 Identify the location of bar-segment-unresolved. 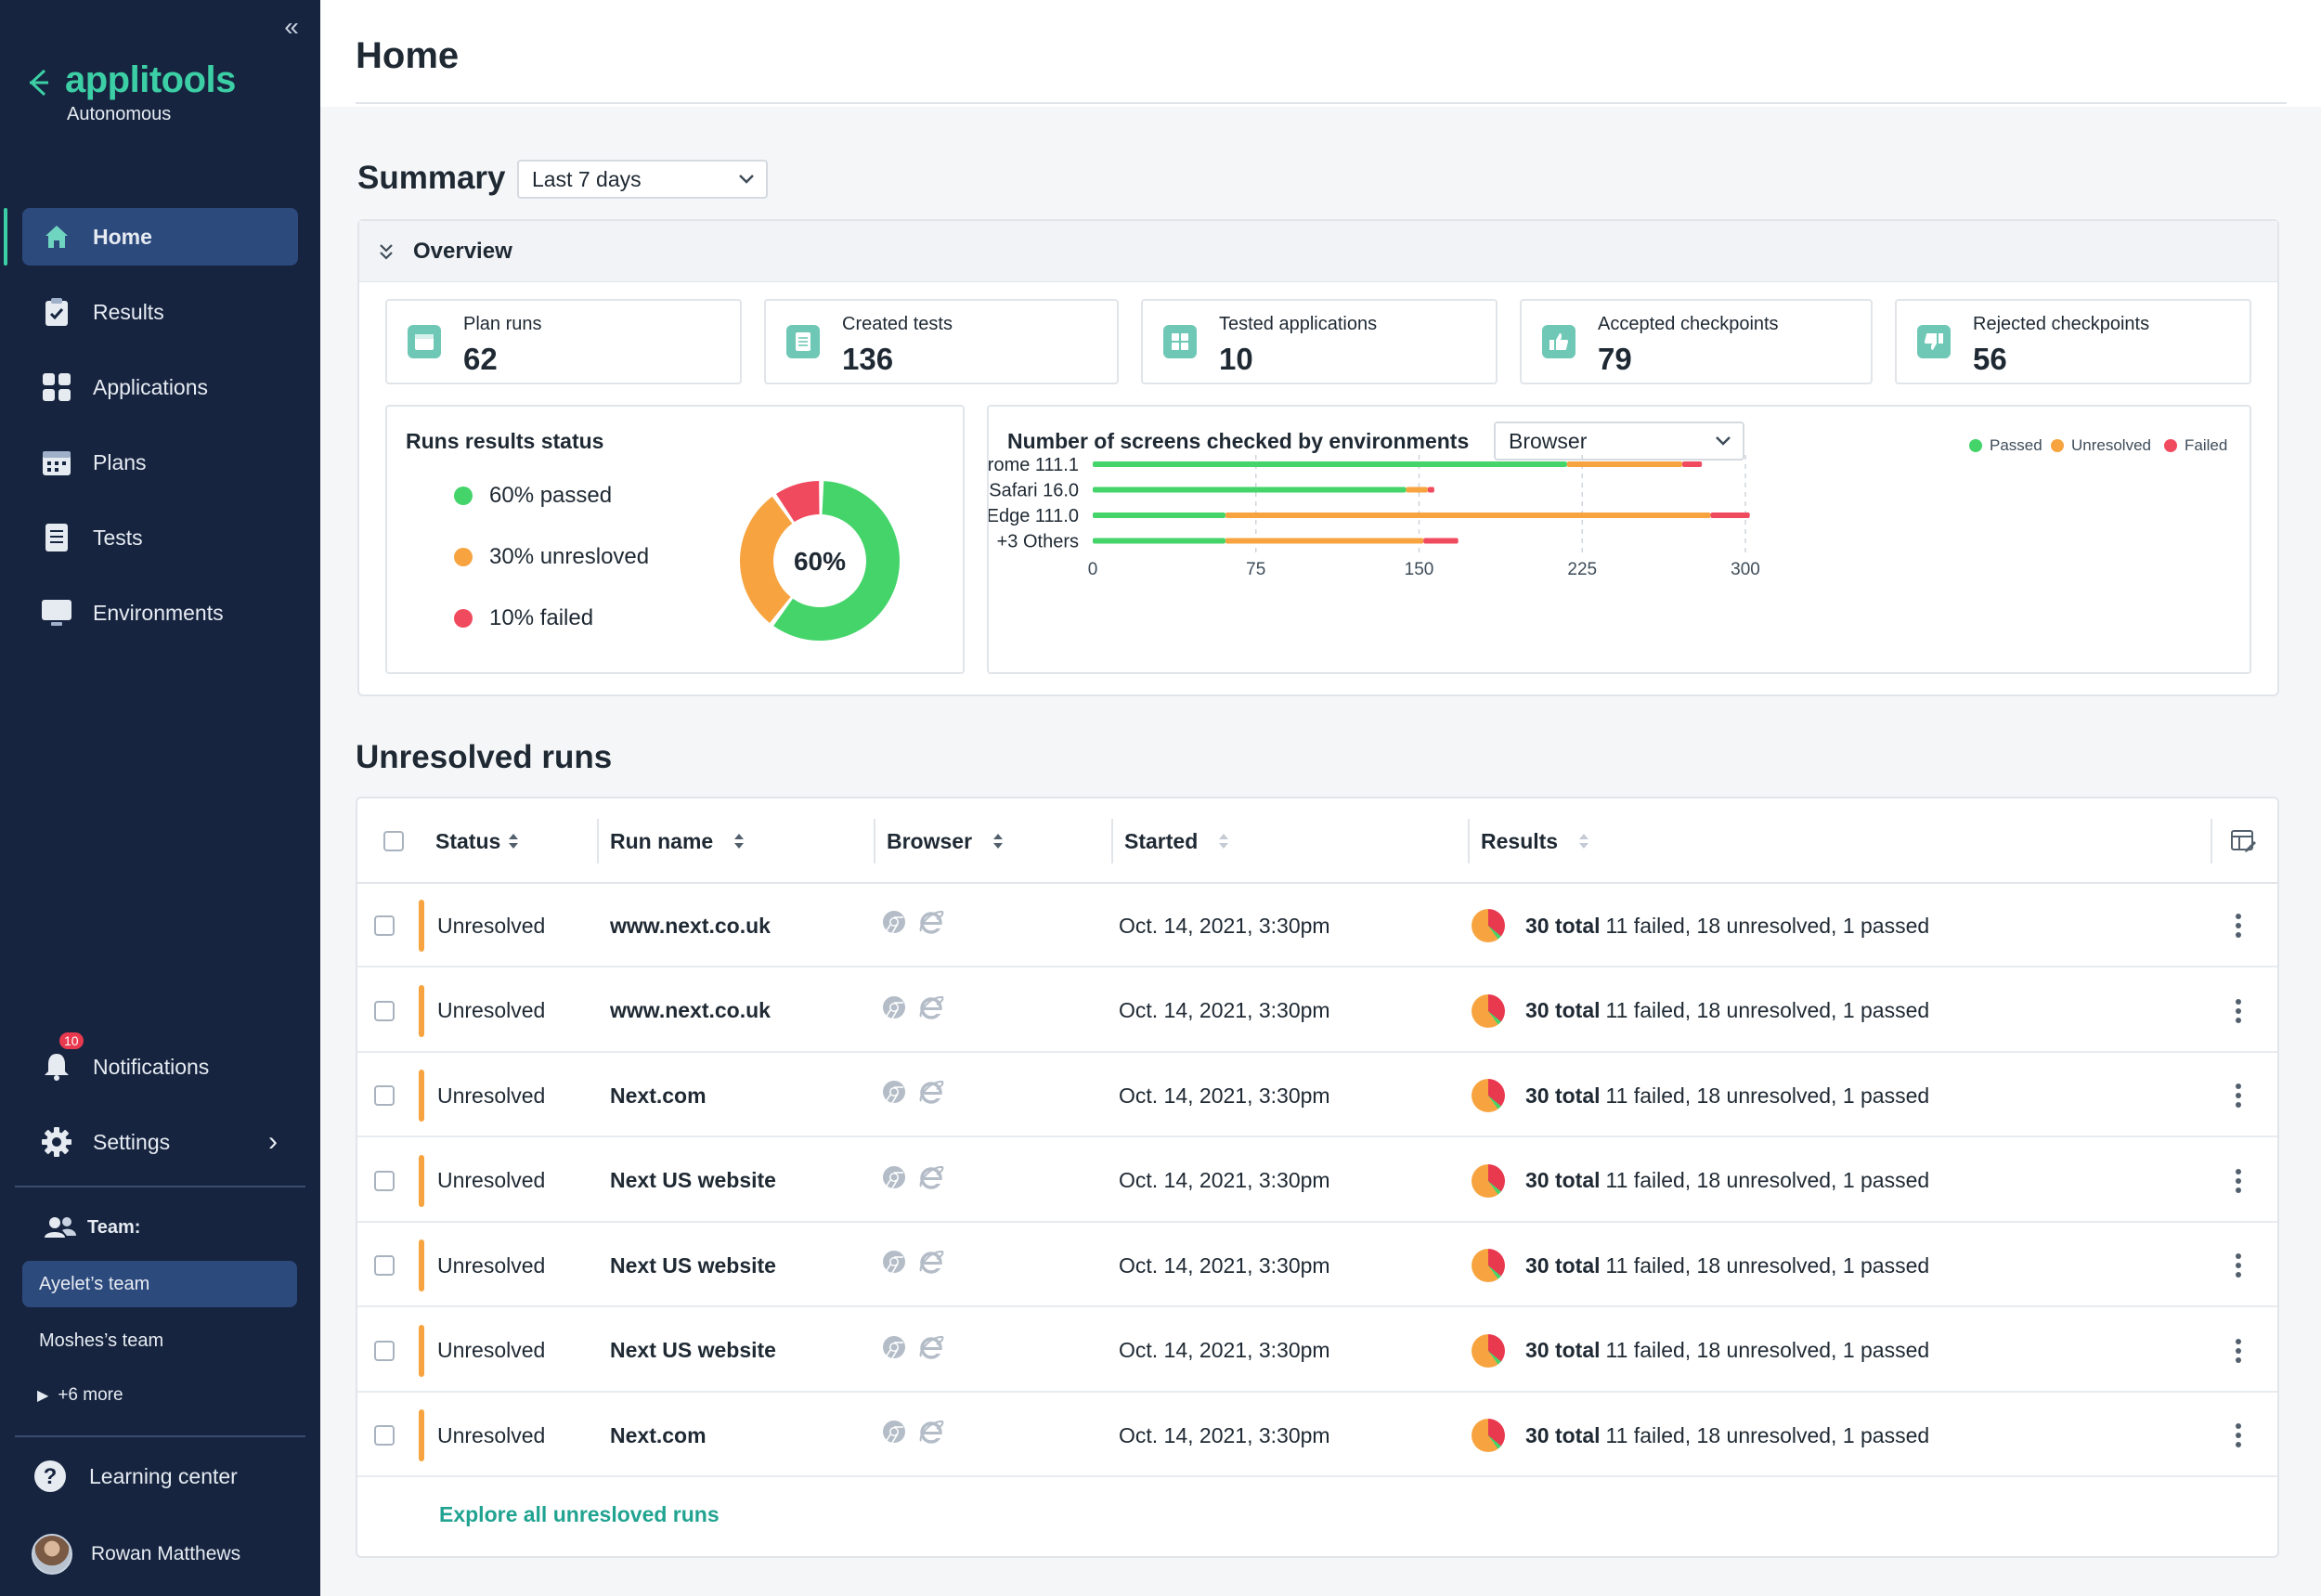
(1417, 490).